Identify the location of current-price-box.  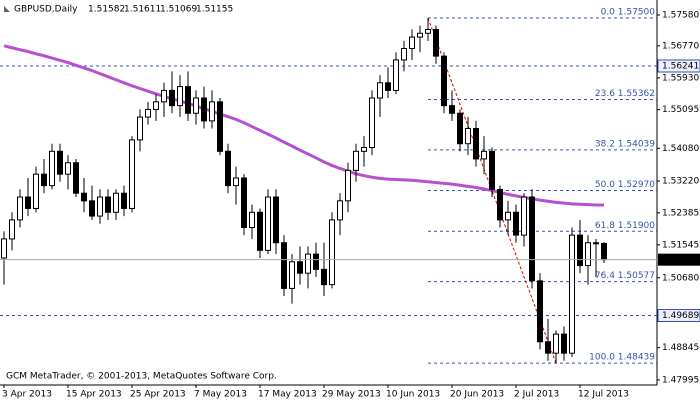
(679, 259).